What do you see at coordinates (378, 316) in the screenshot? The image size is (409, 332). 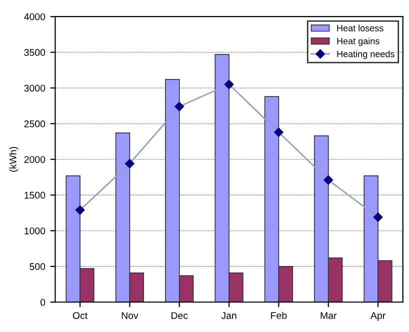 I see `x-tick-label: Apr` at bounding box center [378, 316].